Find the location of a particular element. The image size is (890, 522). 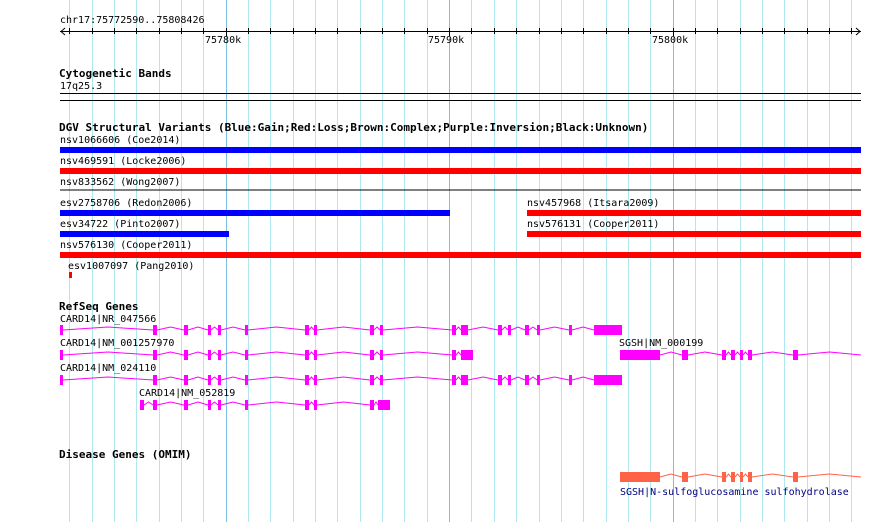

arrow-right-icon is located at coordinates (858, 31).